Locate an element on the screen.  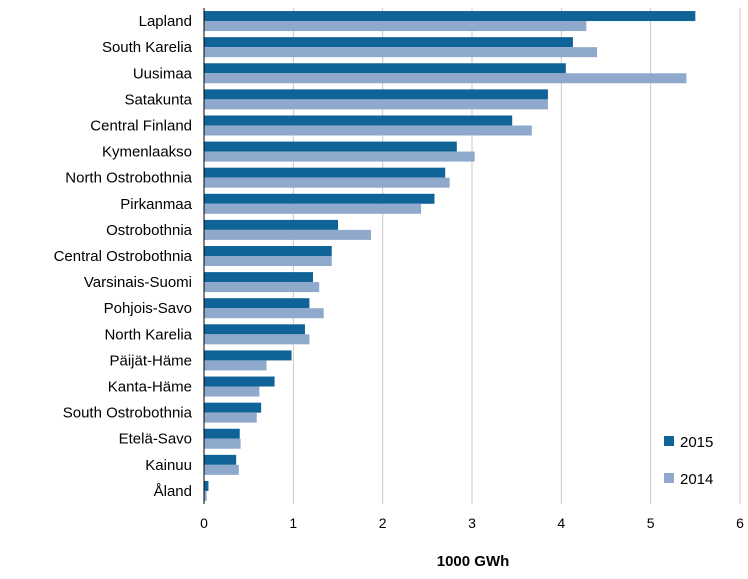
category-label-central-ostrobothnia: Central Ostrobothnia is located at coordinates (123, 256).